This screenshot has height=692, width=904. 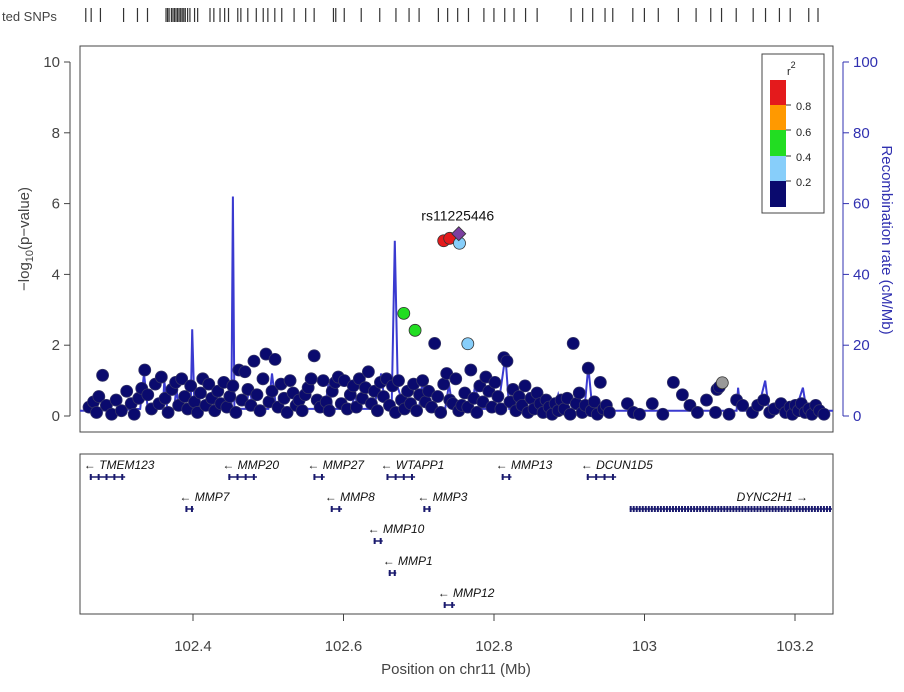 I want to click on y-tick-label: 4, so click(x=56, y=274).